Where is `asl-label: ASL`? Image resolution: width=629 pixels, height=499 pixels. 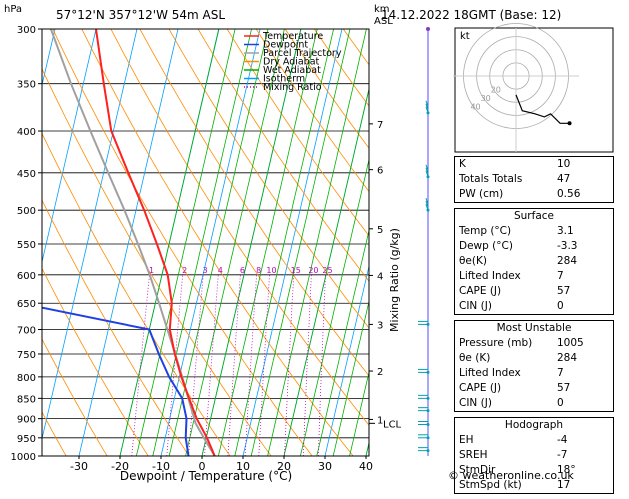 asl-label: ASL is located at coordinates (383, 21).